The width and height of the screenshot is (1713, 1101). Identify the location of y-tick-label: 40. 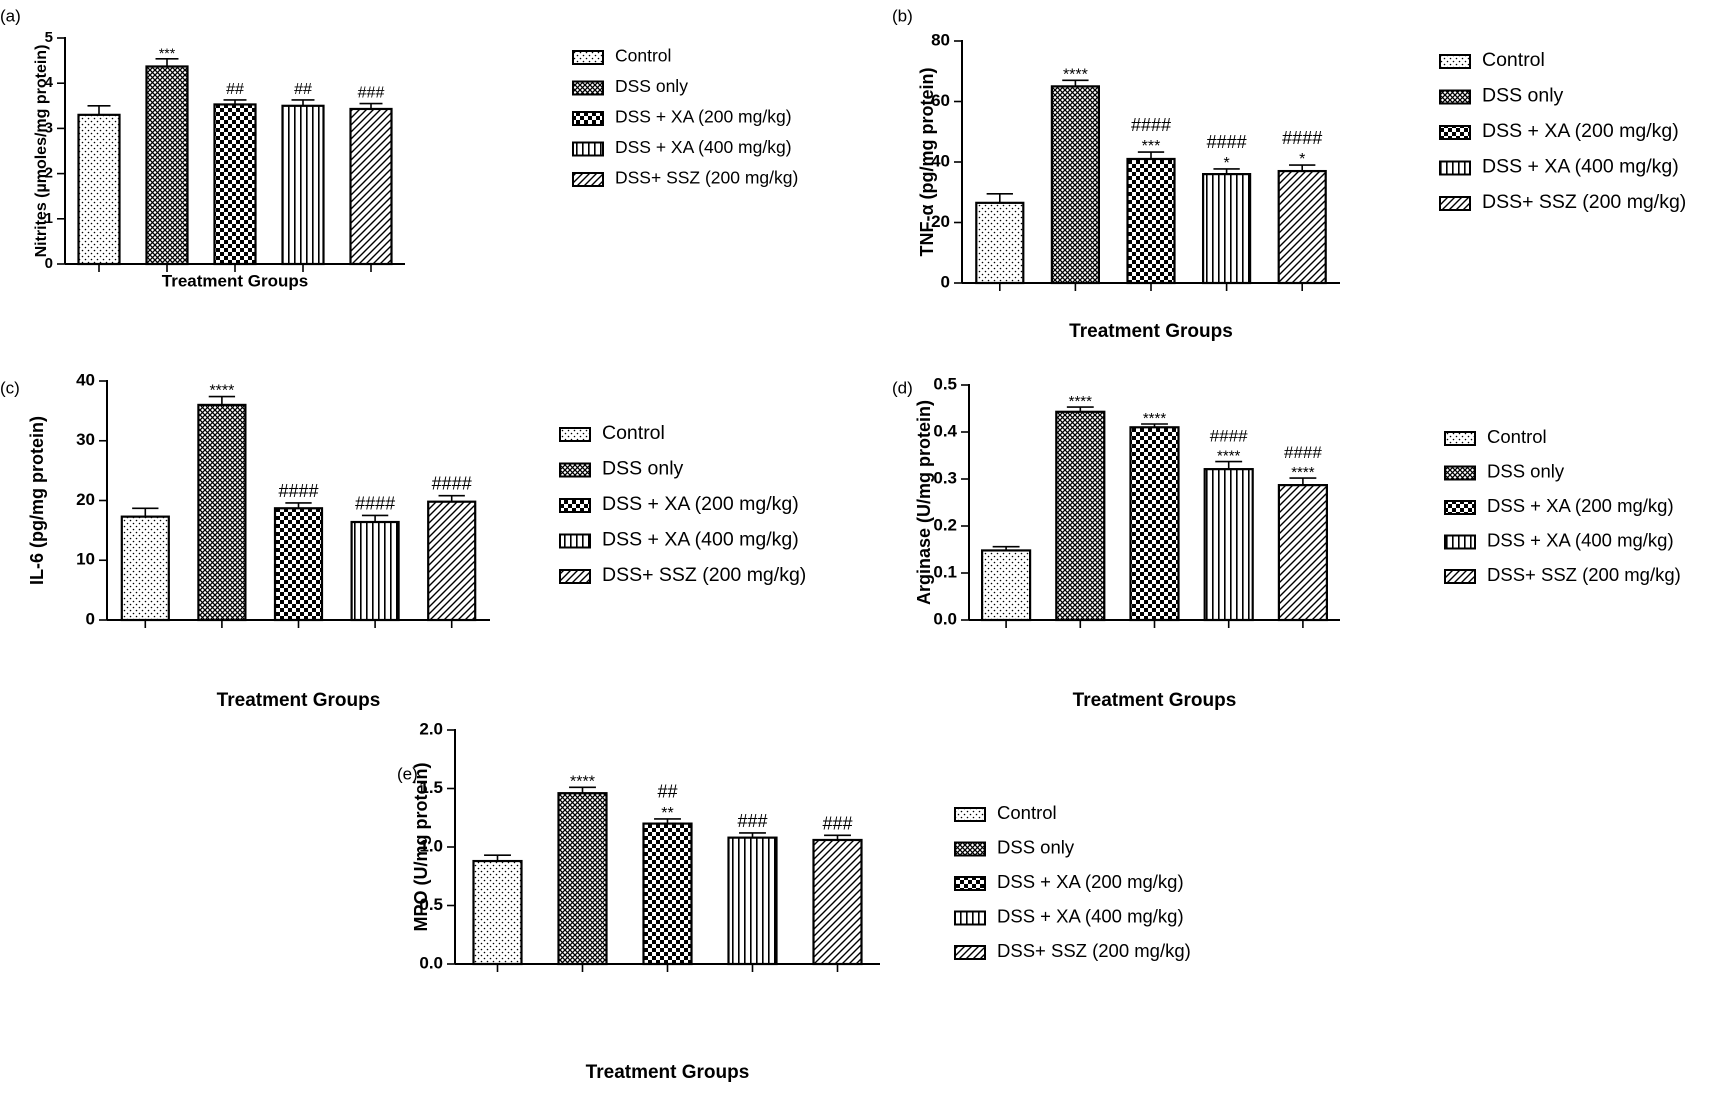
(940, 160).